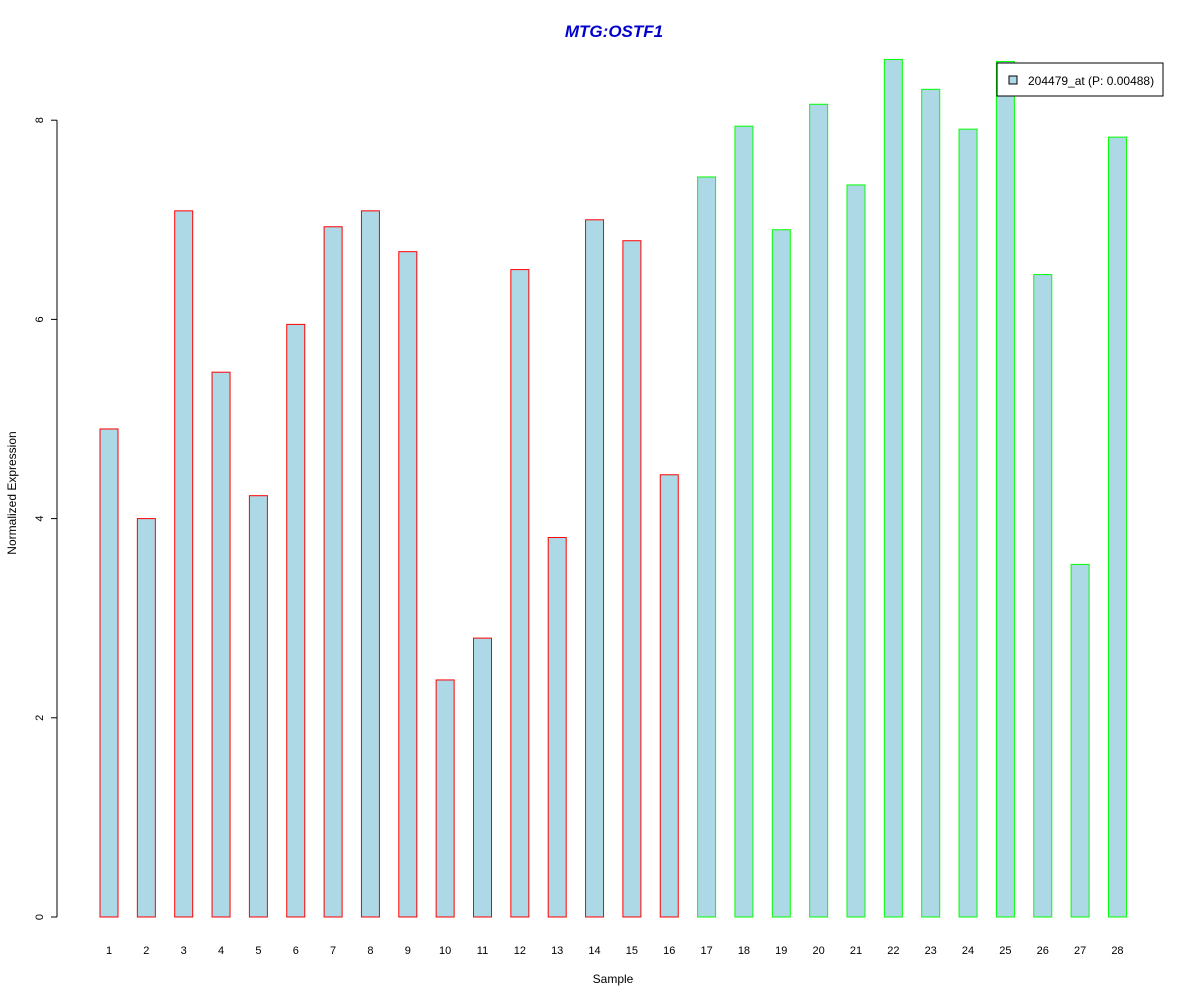 This screenshot has height=1000, width=1200. What do you see at coordinates (146, 951) in the screenshot?
I see `x-tick-label: 2` at bounding box center [146, 951].